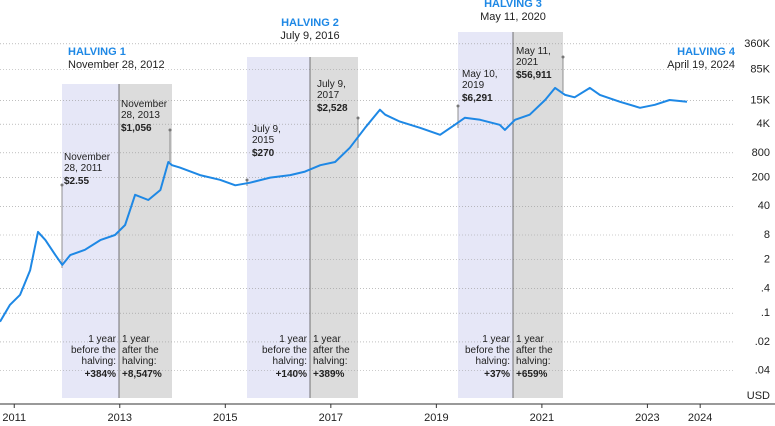 Image resolution: width=775 pixels, height=426 pixels. Describe the element at coordinates (266, 135) in the screenshot. I see `before-date: July 9, 2015` at that location.